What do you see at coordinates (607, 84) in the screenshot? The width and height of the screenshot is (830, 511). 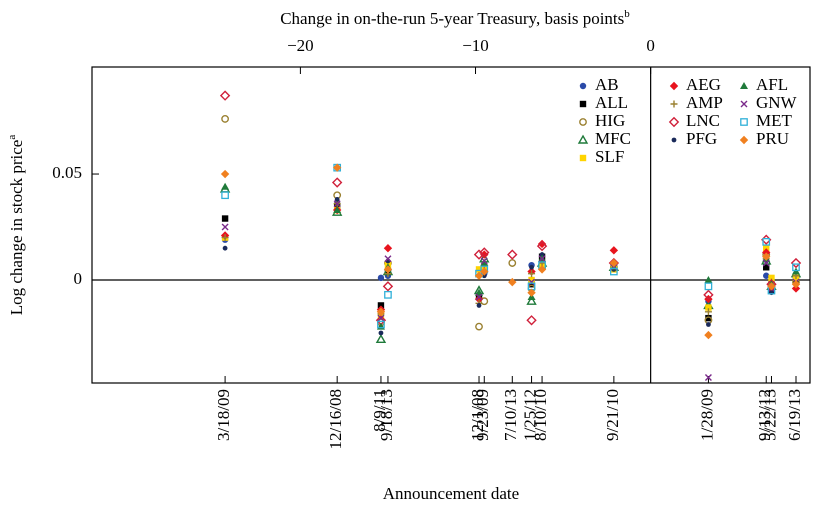 I see `legend-label: AB` at bounding box center [607, 84].